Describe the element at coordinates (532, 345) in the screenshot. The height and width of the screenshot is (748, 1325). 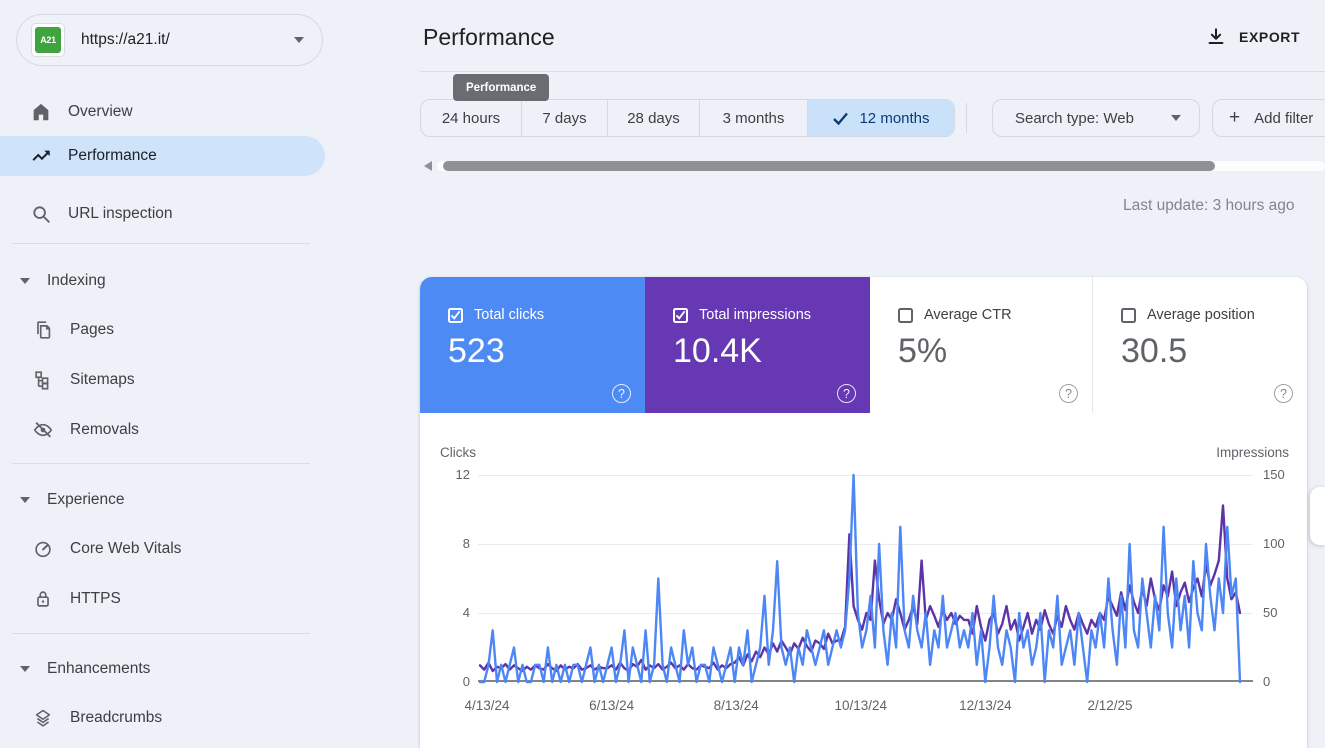
I see `metric-total-clicks: Total clicks 523 ?` at that location.